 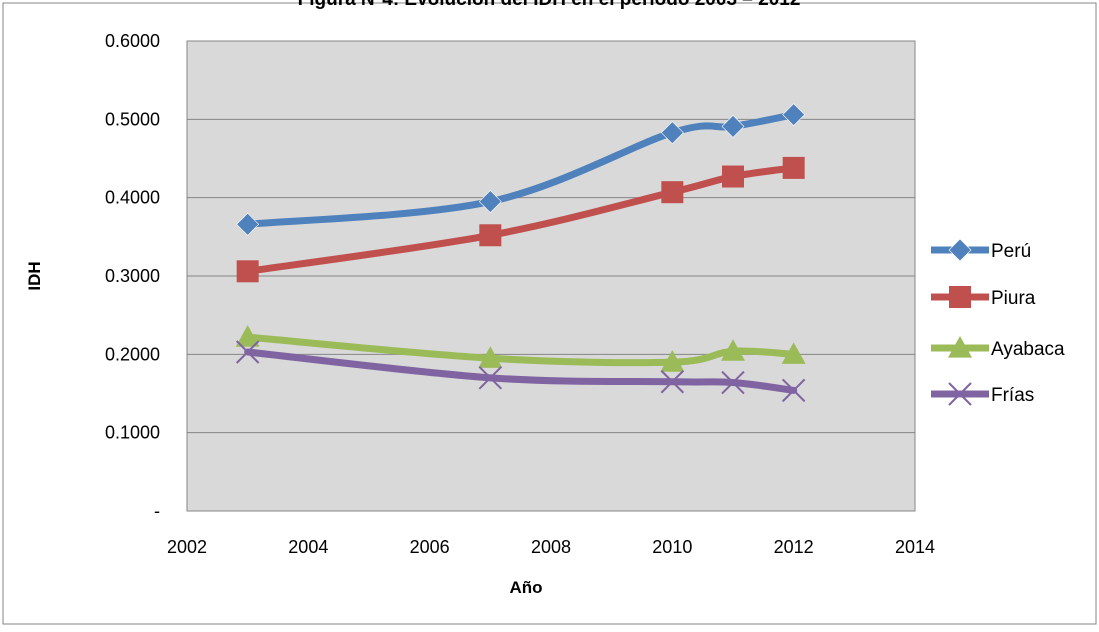 What do you see at coordinates (794, 547) in the screenshot?
I see `x-tick-label: 2012` at bounding box center [794, 547].